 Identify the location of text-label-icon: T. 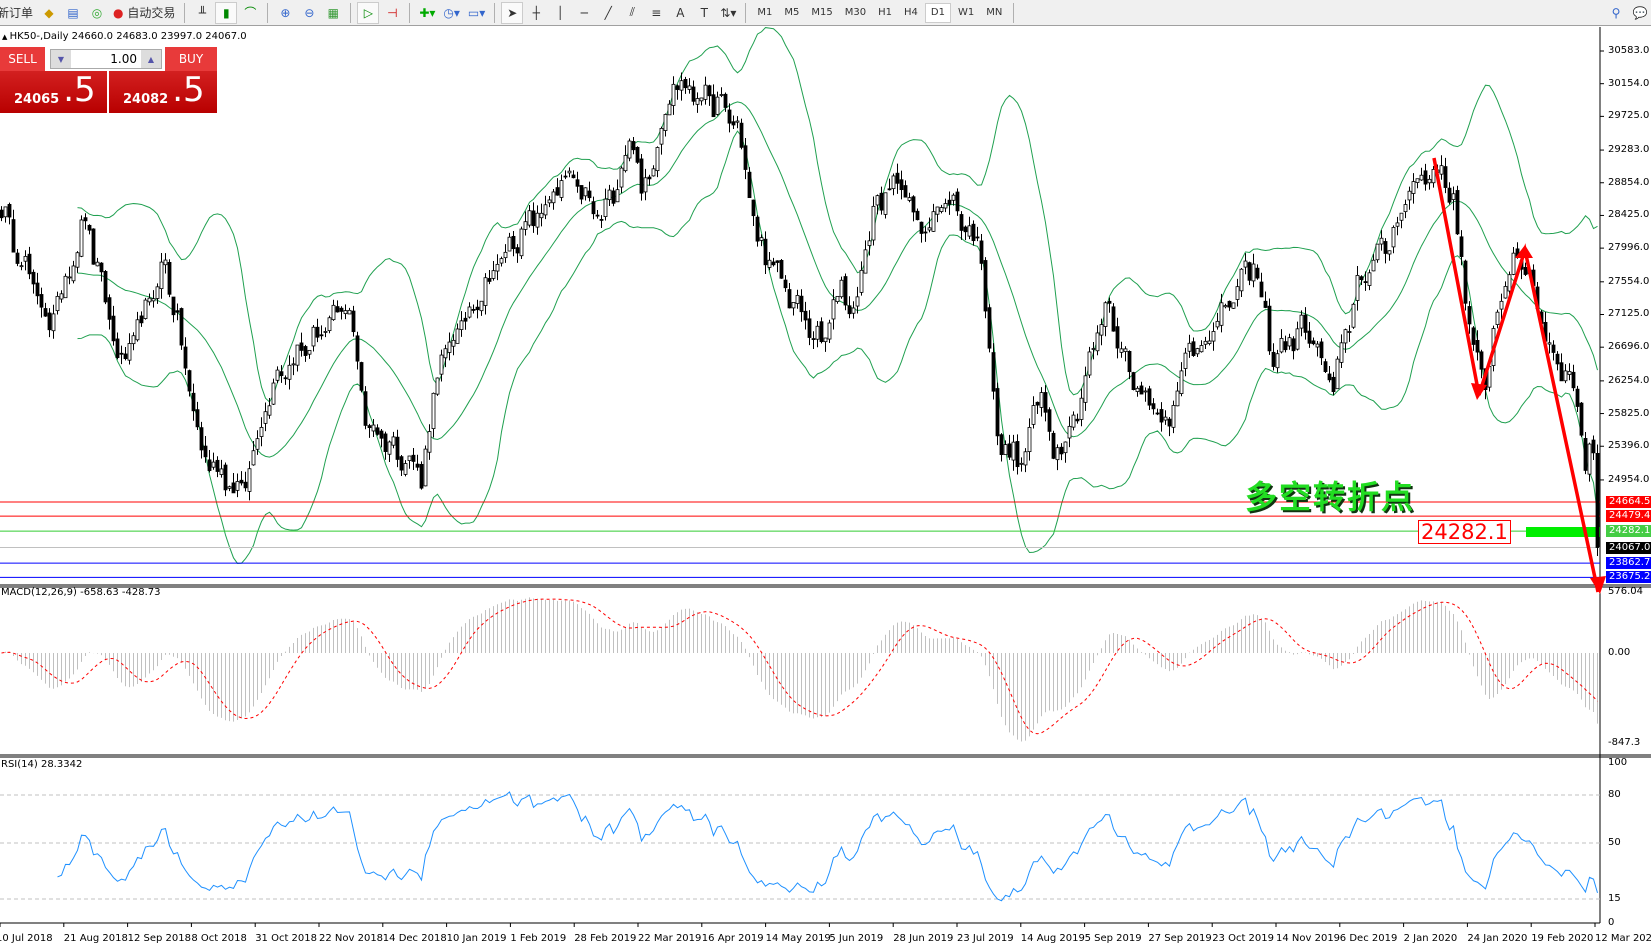
(704, 12).